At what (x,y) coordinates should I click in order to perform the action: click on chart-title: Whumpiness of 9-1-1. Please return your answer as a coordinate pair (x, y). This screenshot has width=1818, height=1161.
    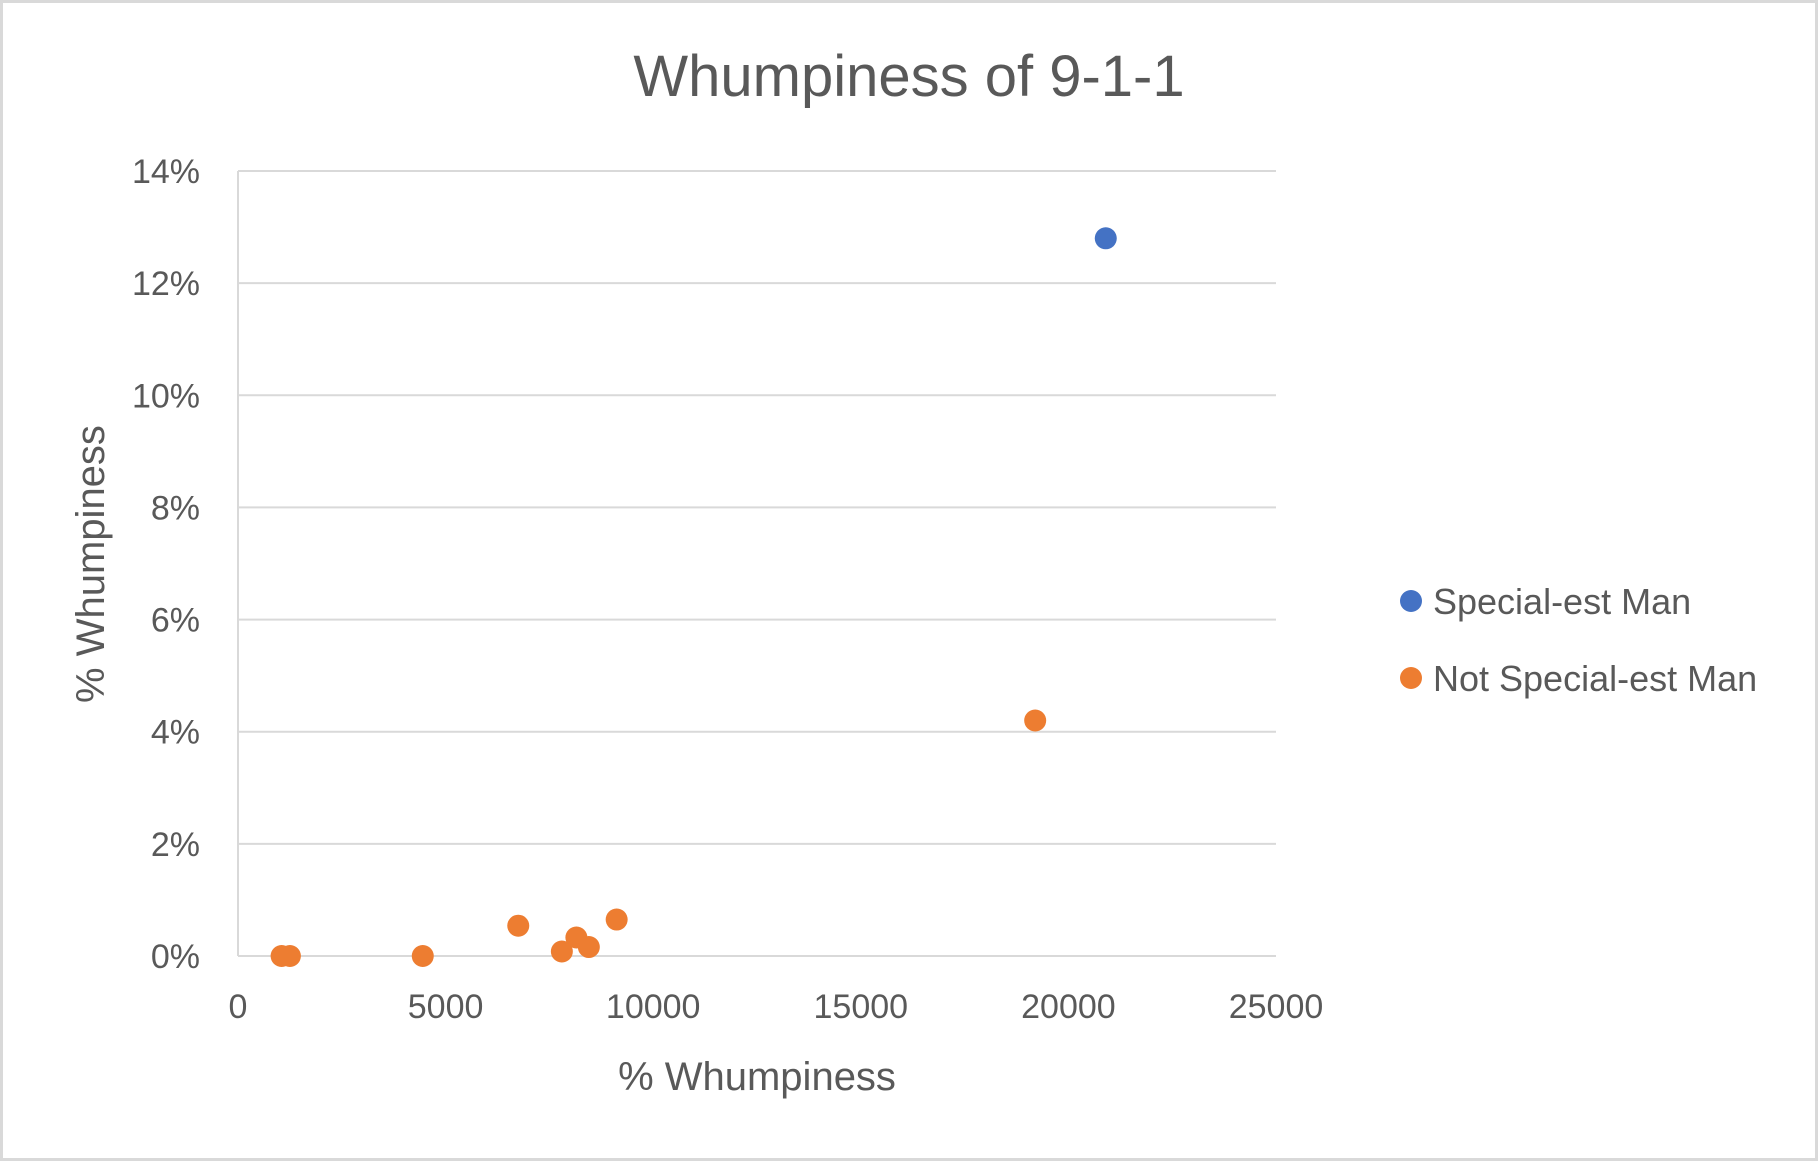
    Looking at the image, I should click on (908, 76).